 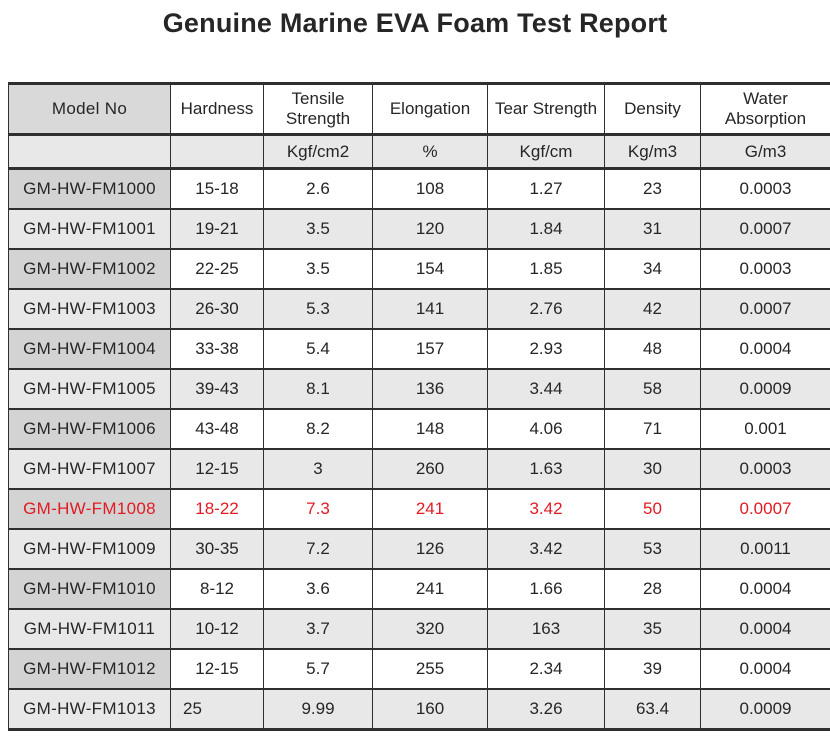 I want to click on table-row: GM-HW-FM1007 12-15 3 260 1.63 30 0.0003, so click(x=419, y=469).